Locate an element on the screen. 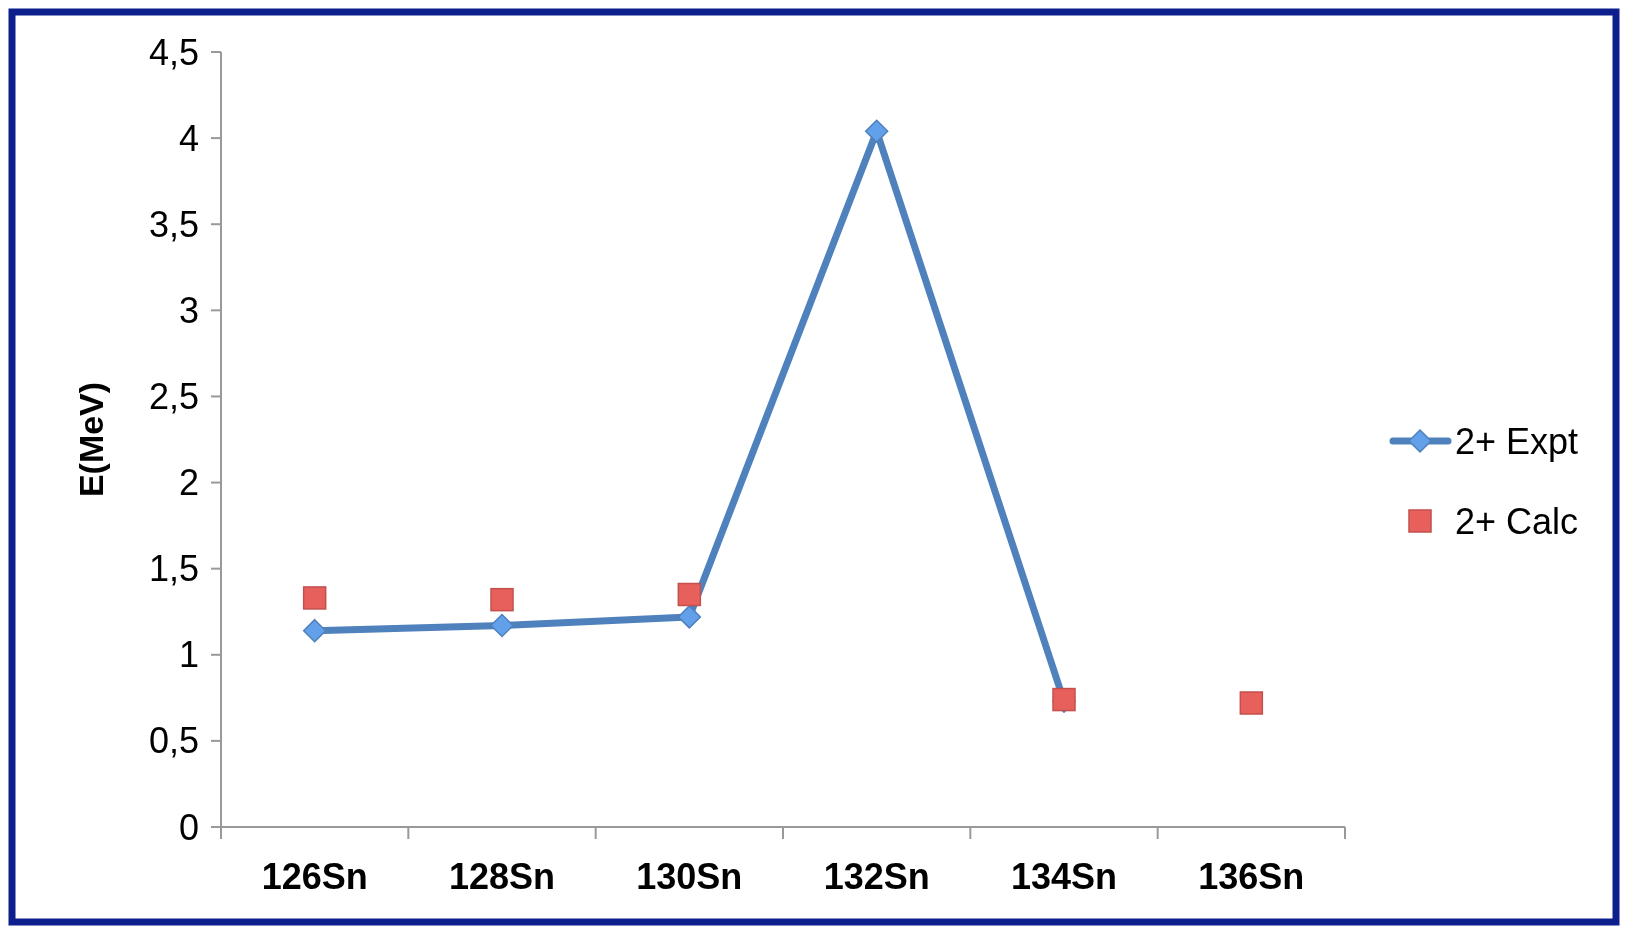  x-tick-label: 130Sn is located at coordinates (689, 876).